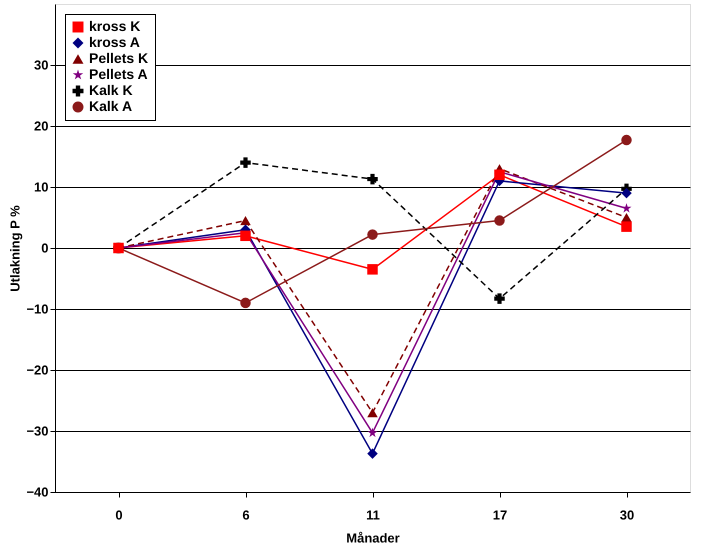 This screenshot has width=704, height=553. Describe the element at coordinates (111, 90) in the screenshot. I see `legend-label: Kalk K` at that location.